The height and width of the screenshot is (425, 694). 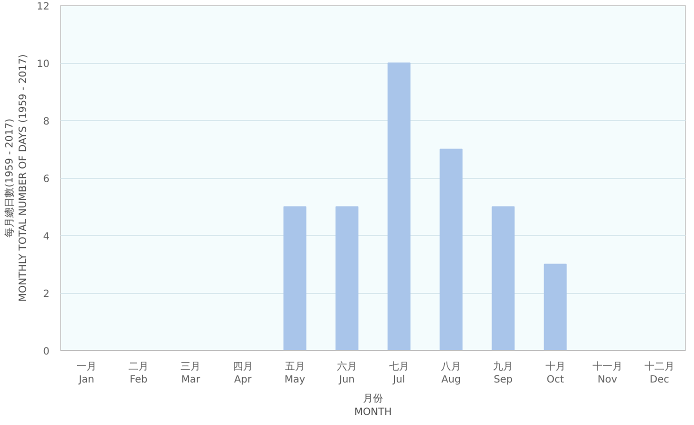 What do you see at coordinates (46, 179) in the screenshot?
I see `y-tick-label: 6` at bounding box center [46, 179].